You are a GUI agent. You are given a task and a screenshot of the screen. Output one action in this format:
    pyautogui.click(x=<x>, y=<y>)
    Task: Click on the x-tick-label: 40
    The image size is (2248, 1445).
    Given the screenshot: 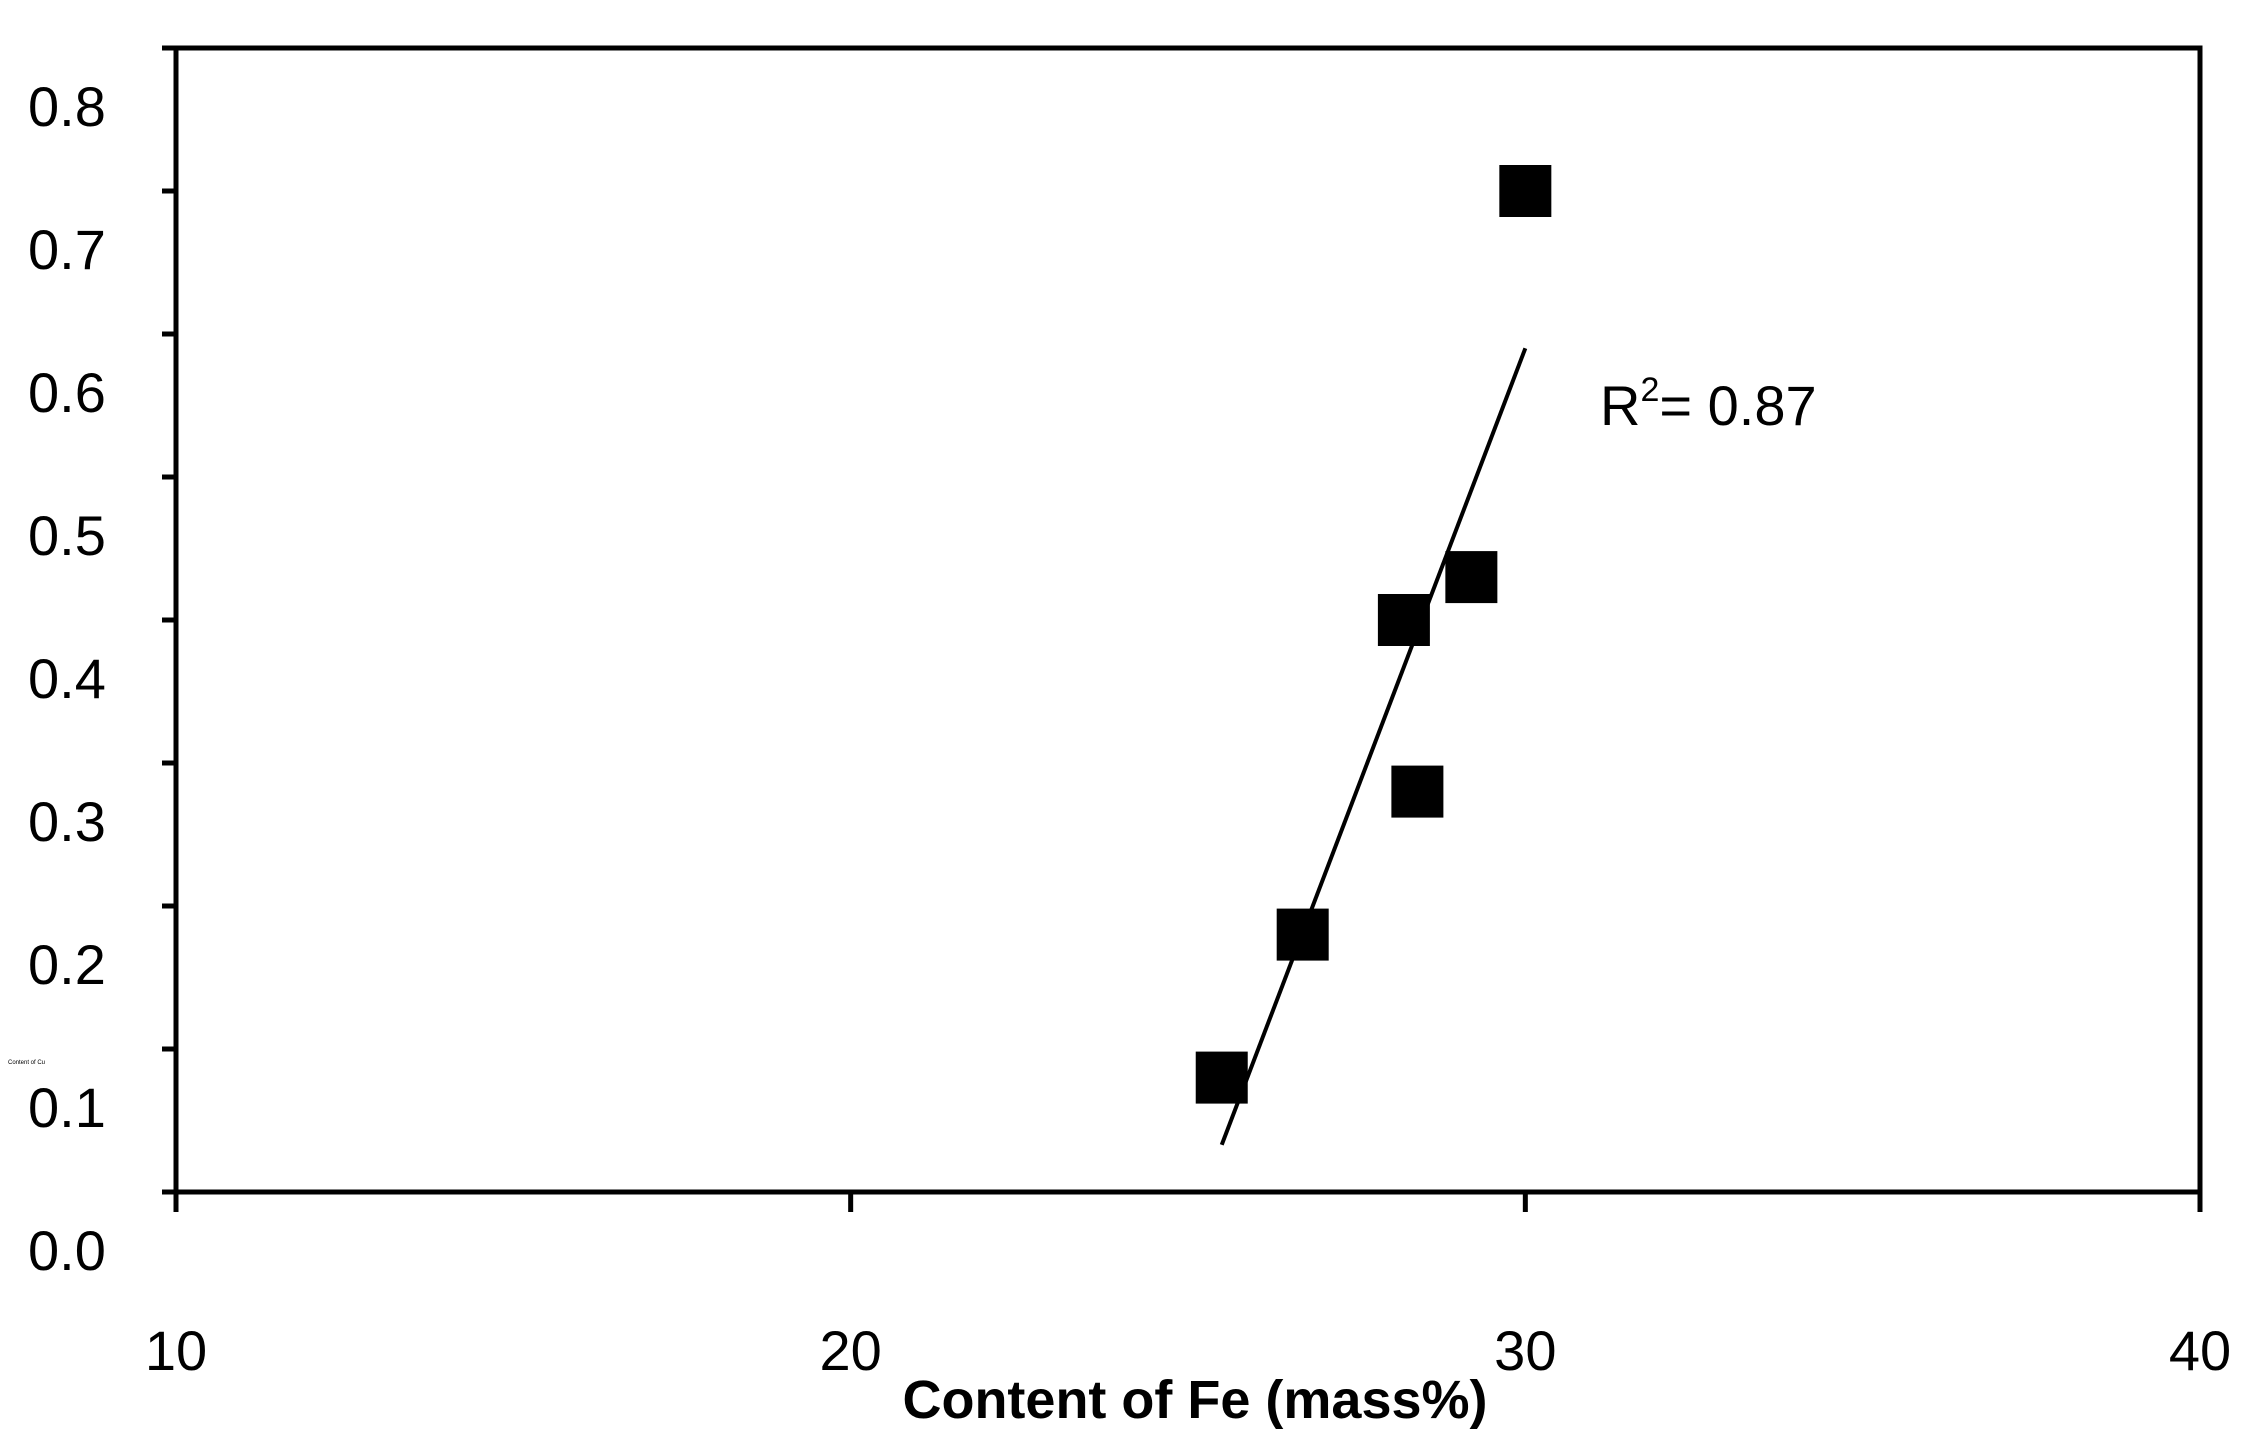 What is the action you would take?
    pyautogui.click(x=2200, y=1350)
    